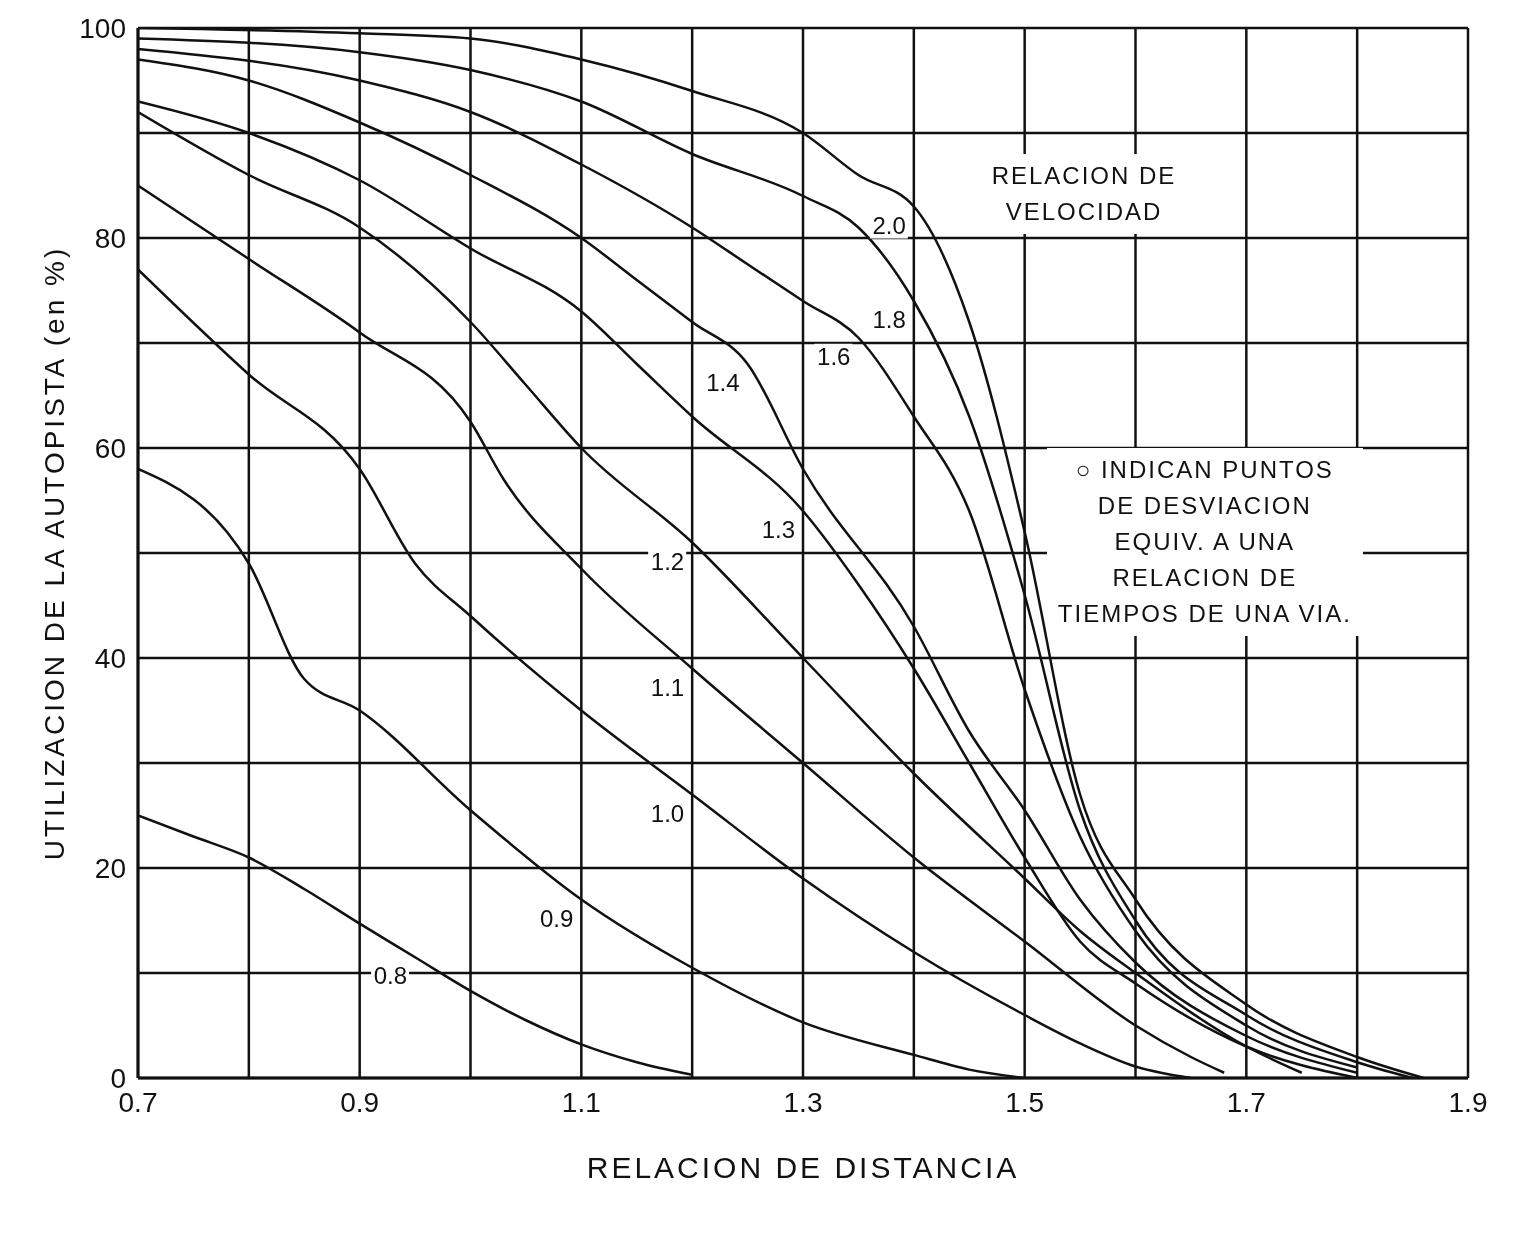 The width and height of the screenshot is (1536, 1241). I want to click on series-label: 1.4, so click(723, 382).